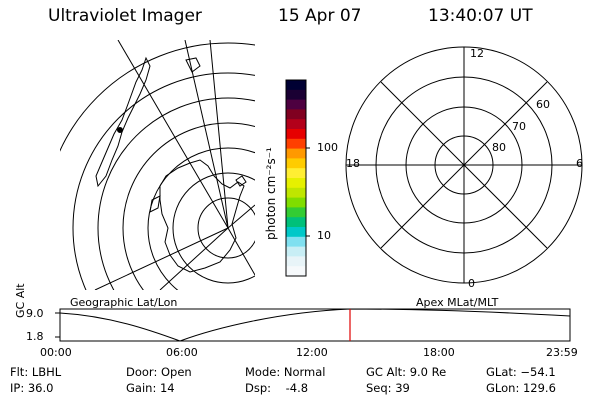 The height and width of the screenshot is (400, 600). I want to click on time-tick-1800: 18:00, so click(439, 352).